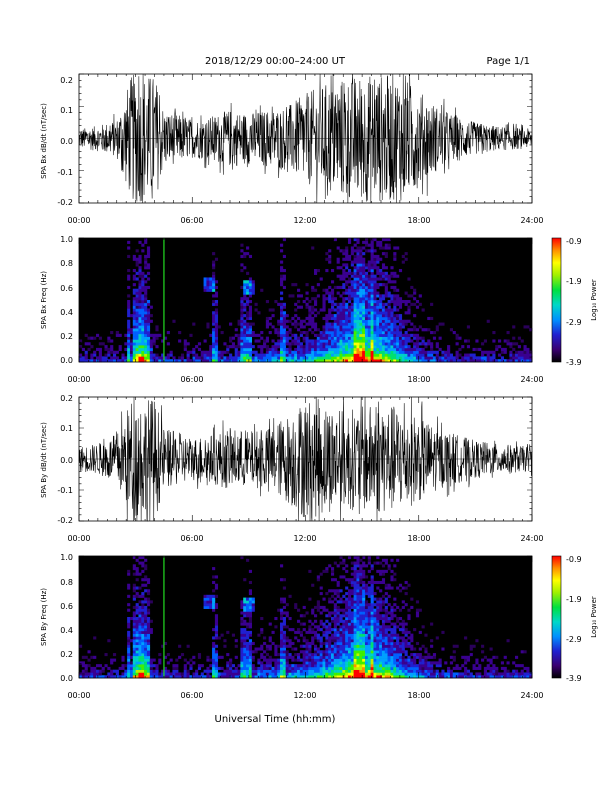  Describe the element at coordinates (574, 678) in the screenshot. I see `colorbar-tick-label: -3.9` at that location.